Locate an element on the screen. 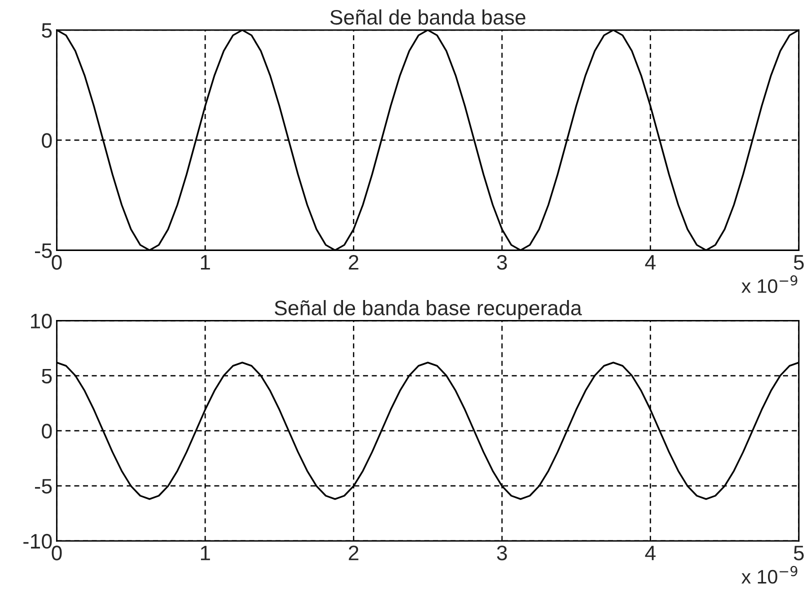  chart-title: Señal de banda base is located at coordinates (428, 17).